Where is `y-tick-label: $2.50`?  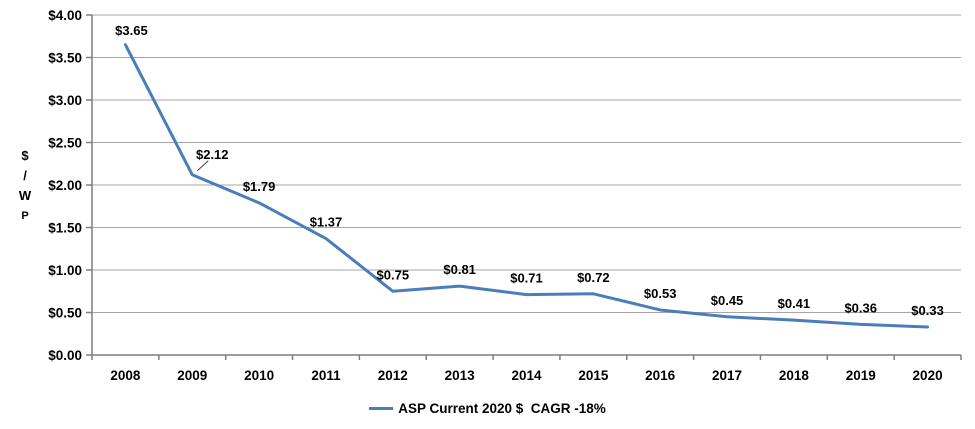
y-tick-label: $2.50 is located at coordinates (65, 143).